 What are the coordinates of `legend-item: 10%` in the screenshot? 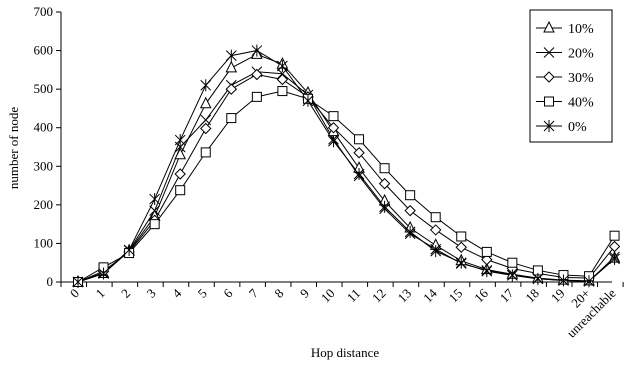 It's located at (565, 28).